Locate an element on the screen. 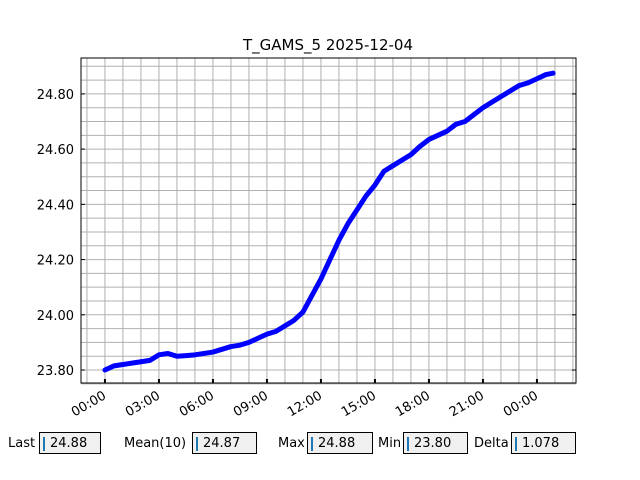  control-label: Min is located at coordinates (390, 443).